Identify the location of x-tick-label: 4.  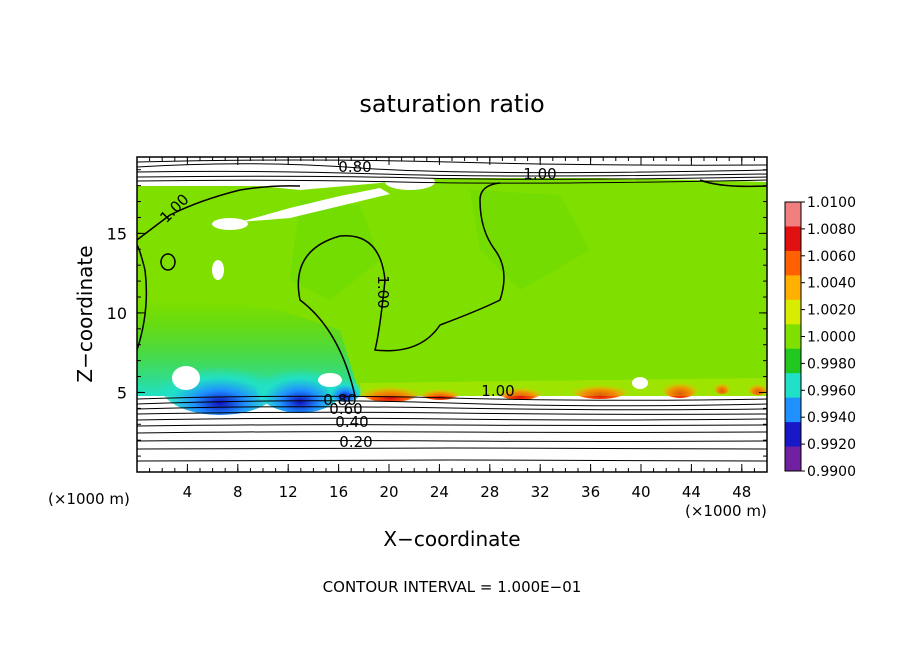
(188, 492).